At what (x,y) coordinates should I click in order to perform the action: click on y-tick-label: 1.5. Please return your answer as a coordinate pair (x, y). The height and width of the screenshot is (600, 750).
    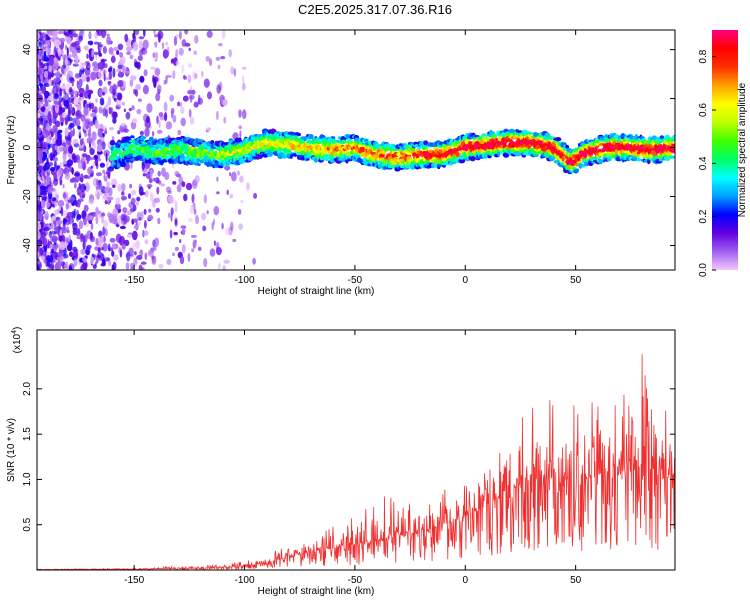
    Looking at the image, I should click on (27, 434).